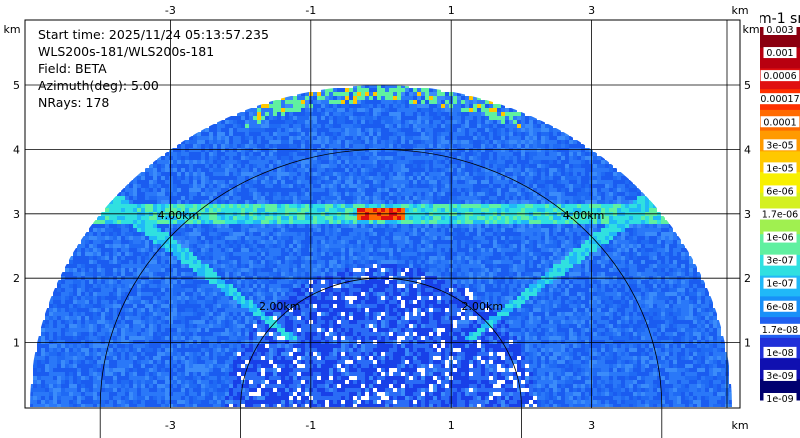 Image resolution: width=800 pixels, height=438 pixels. Describe the element at coordinates (72, 68) in the screenshot. I see `field-text: Field: BETA` at that location.